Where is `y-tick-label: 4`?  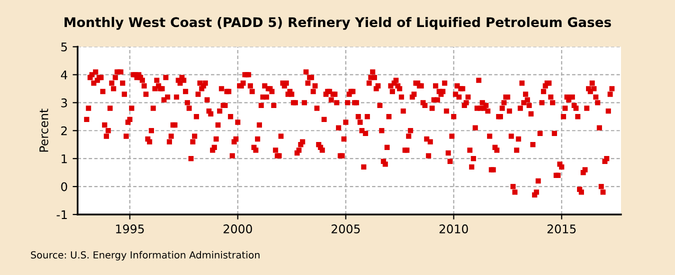 y-tick-label: 4 is located at coordinates (64, 75).